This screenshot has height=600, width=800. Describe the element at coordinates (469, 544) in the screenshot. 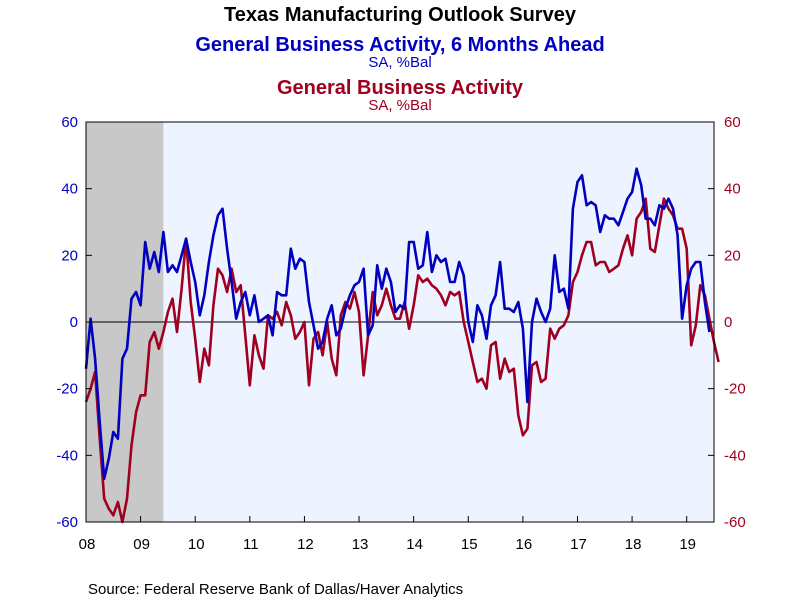

I see `x-tick-label: 15` at that location.